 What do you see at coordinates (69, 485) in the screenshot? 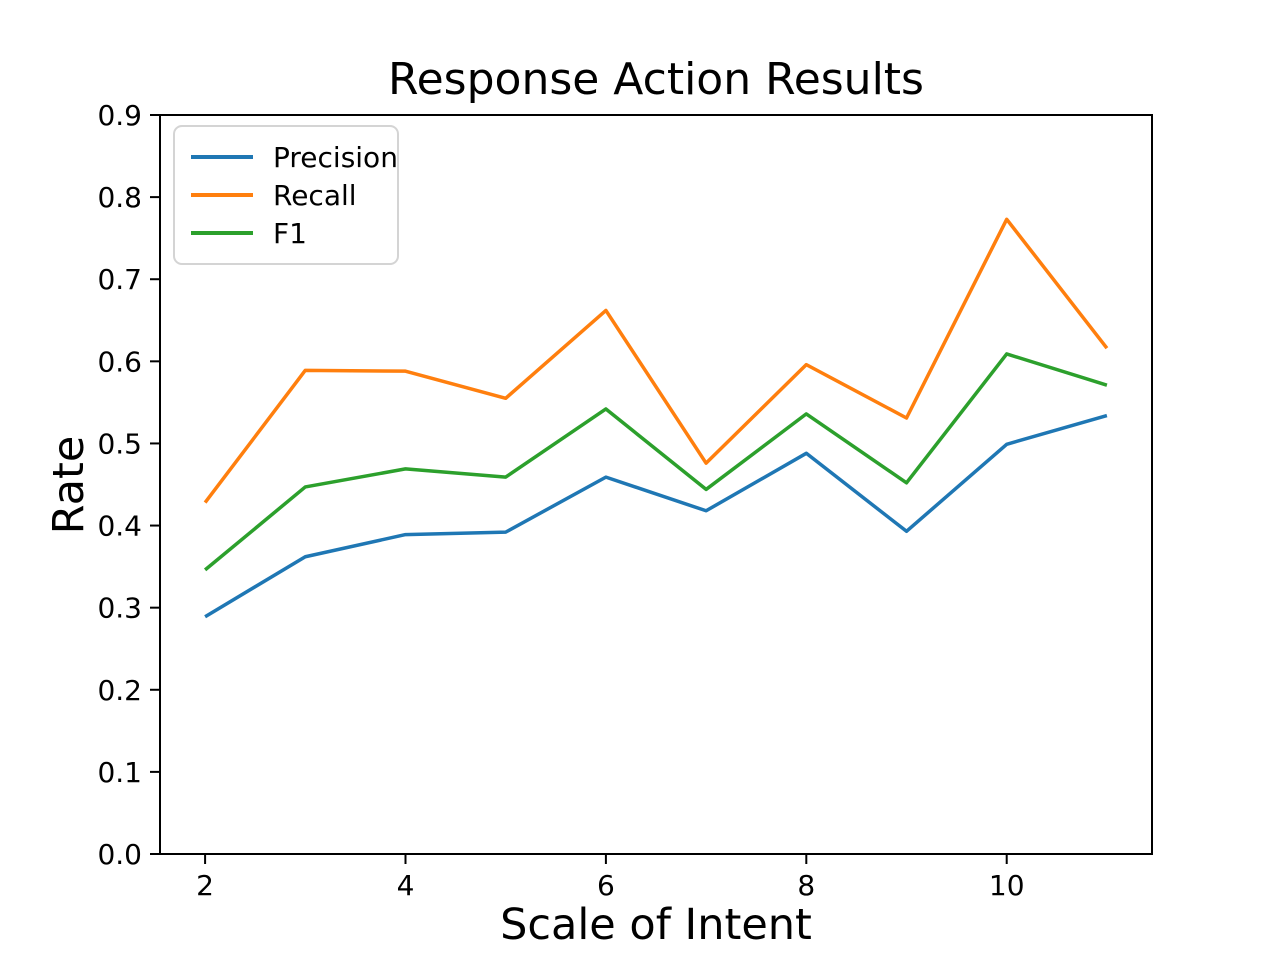
I see `y-axis-label: Rate` at bounding box center [69, 485].